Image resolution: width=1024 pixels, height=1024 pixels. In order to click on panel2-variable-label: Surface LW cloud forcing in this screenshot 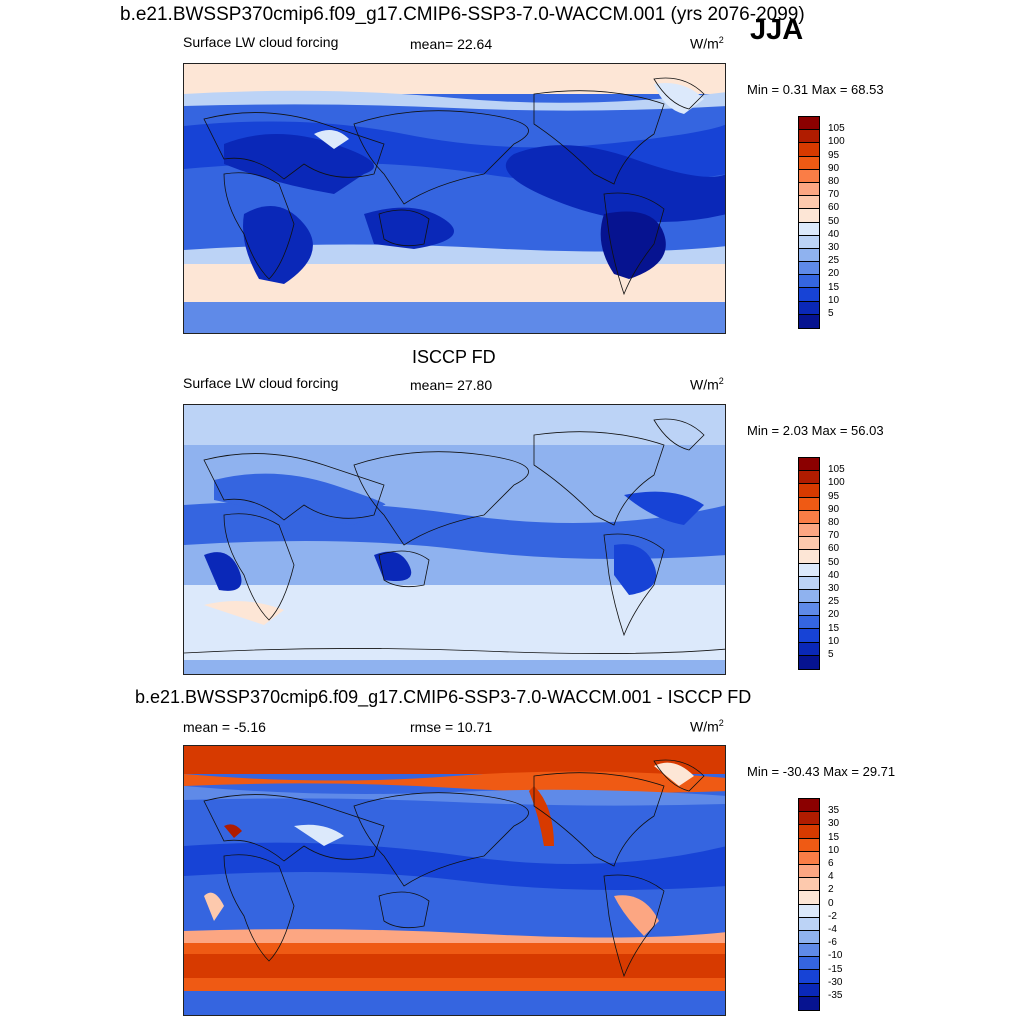, I will do `click(261, 383)`.